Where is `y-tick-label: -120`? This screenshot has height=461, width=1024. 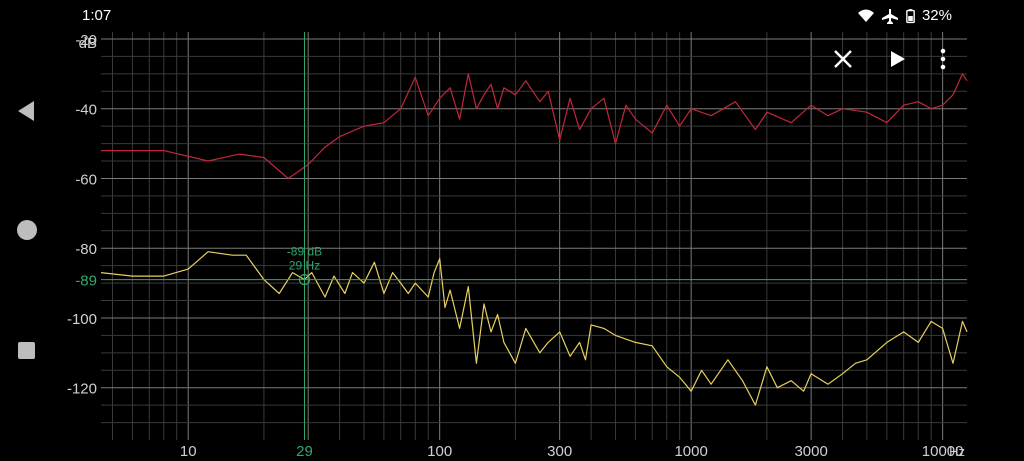 y-tick-label: -120 is located at coordinates (82, 389).